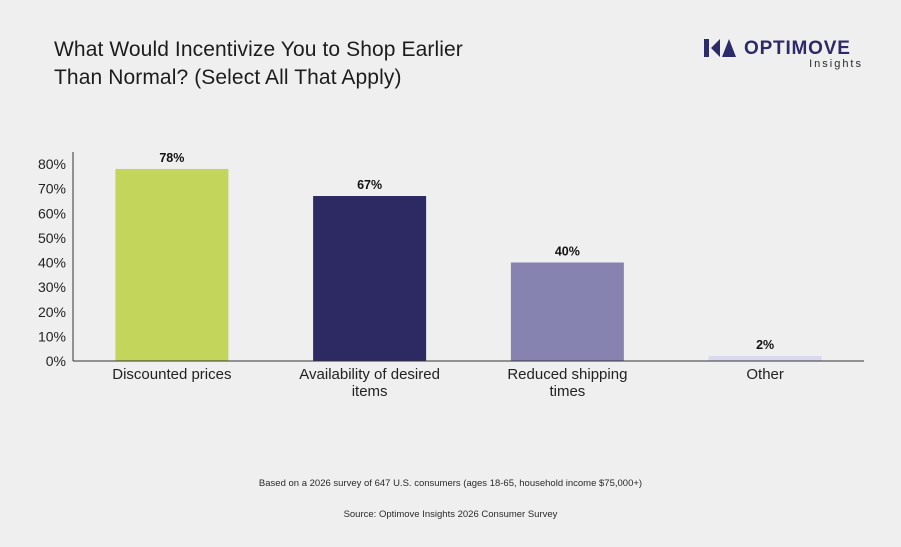 The height and width of the screenshot is (547, 901). I want to click on x-category-label: items, so click(370, 391).